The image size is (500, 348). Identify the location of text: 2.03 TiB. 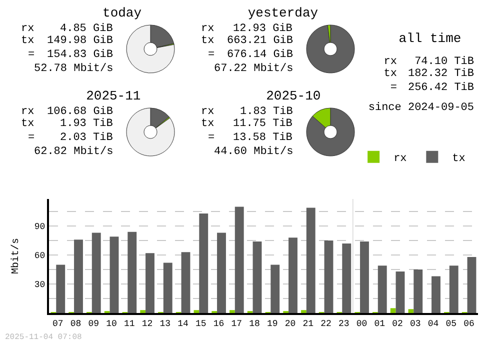
(87, 138).